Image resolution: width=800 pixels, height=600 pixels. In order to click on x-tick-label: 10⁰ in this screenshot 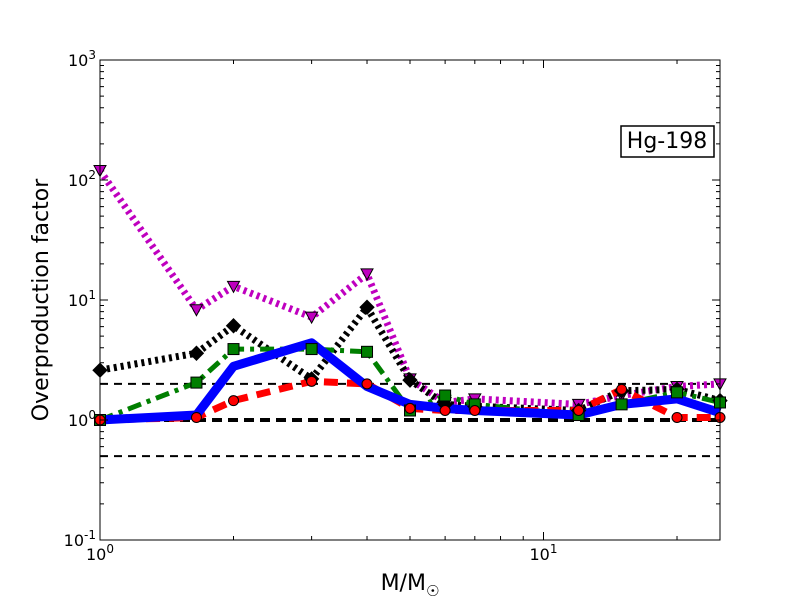, I will do `click(100, 553)`.